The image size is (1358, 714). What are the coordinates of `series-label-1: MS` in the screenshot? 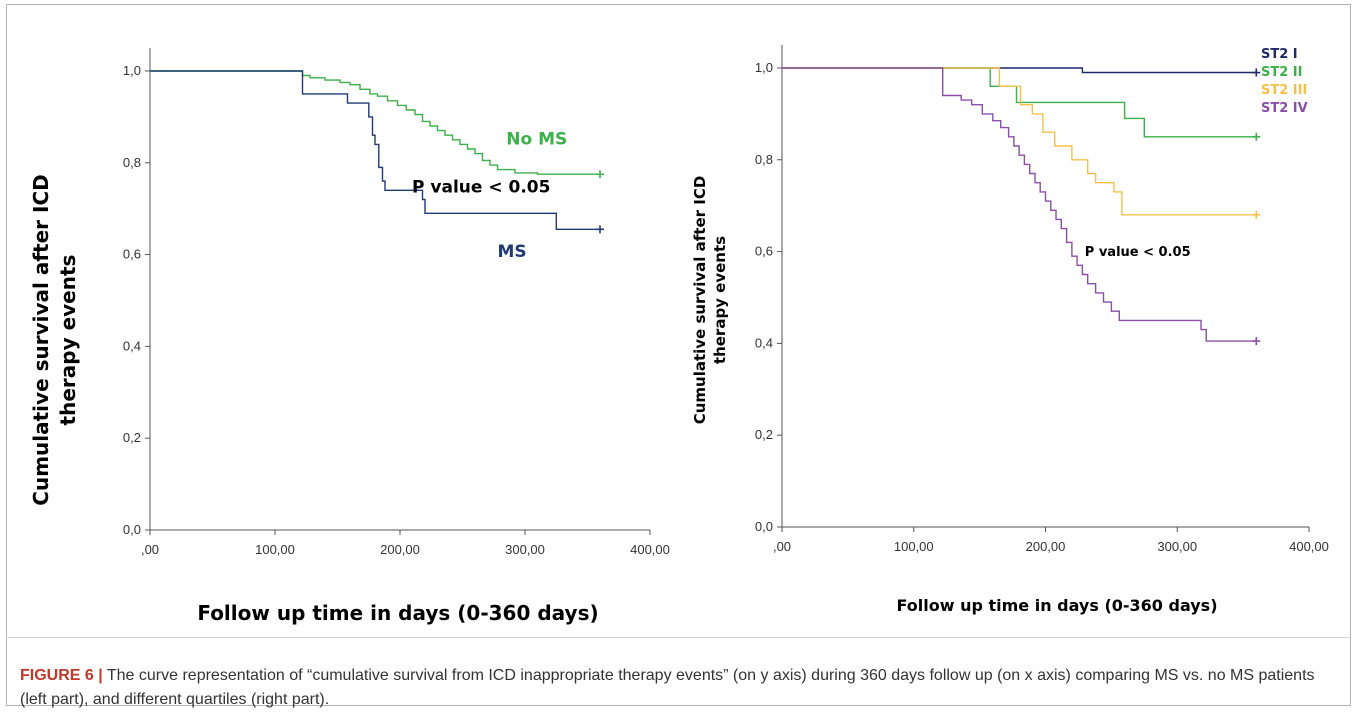 It's located at (512, 252).